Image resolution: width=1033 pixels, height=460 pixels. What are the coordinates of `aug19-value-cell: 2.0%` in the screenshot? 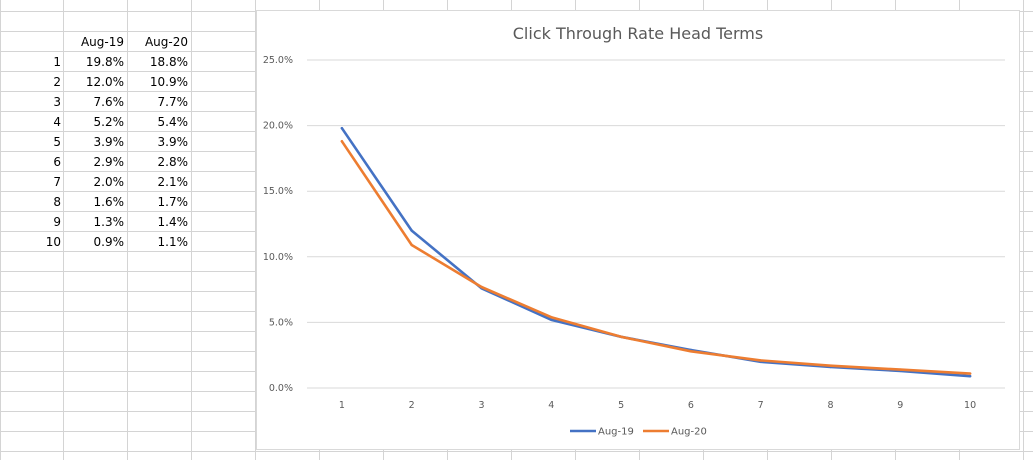 It's located at (109, 182).